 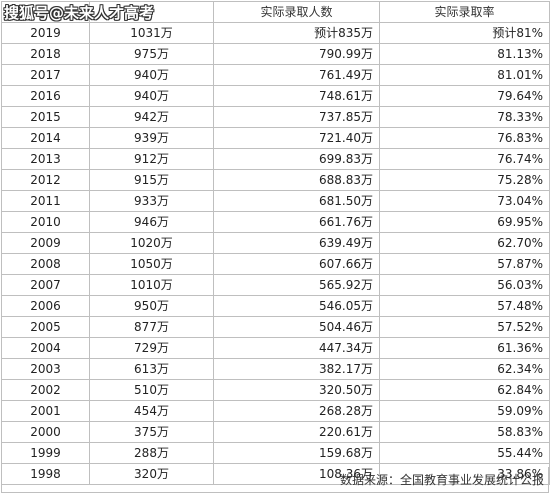 I want to click on cell-rate: 61.36%, so click(x=464, y=348).